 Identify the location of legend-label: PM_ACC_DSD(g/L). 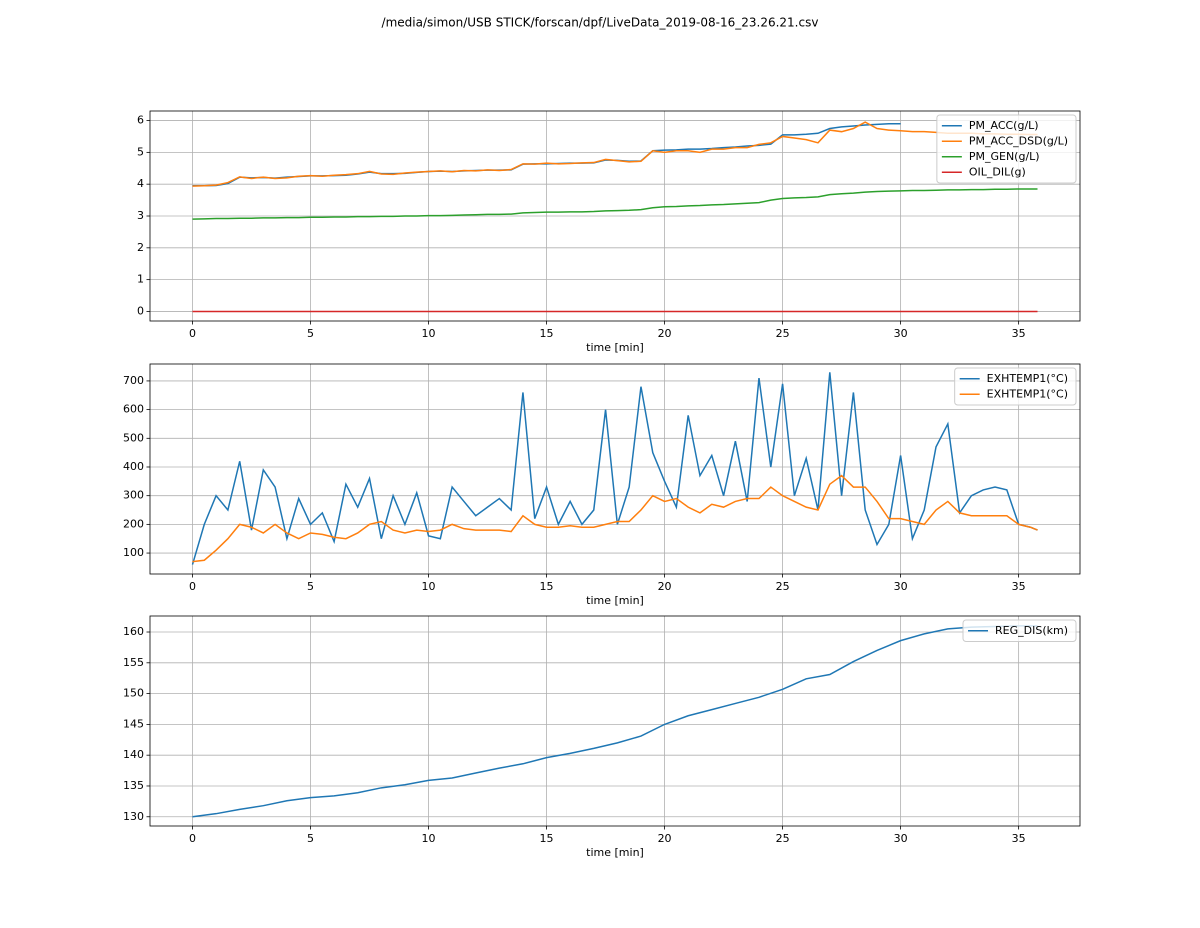
(1018, 140).